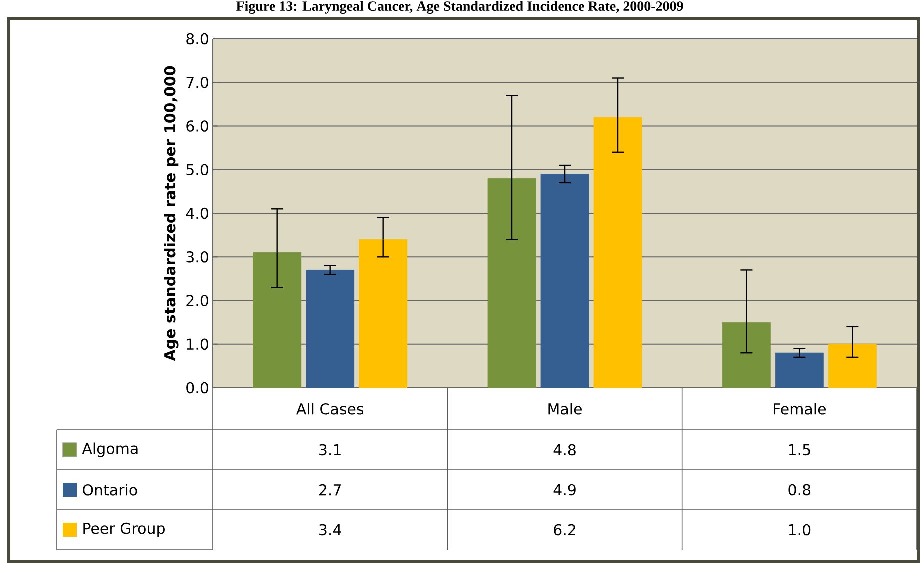 The image size is (920, 563). What do you see at coordinates (330, 450) in the screenshot?
I see `data-label: 3.1` at bounding box center [330, 450].